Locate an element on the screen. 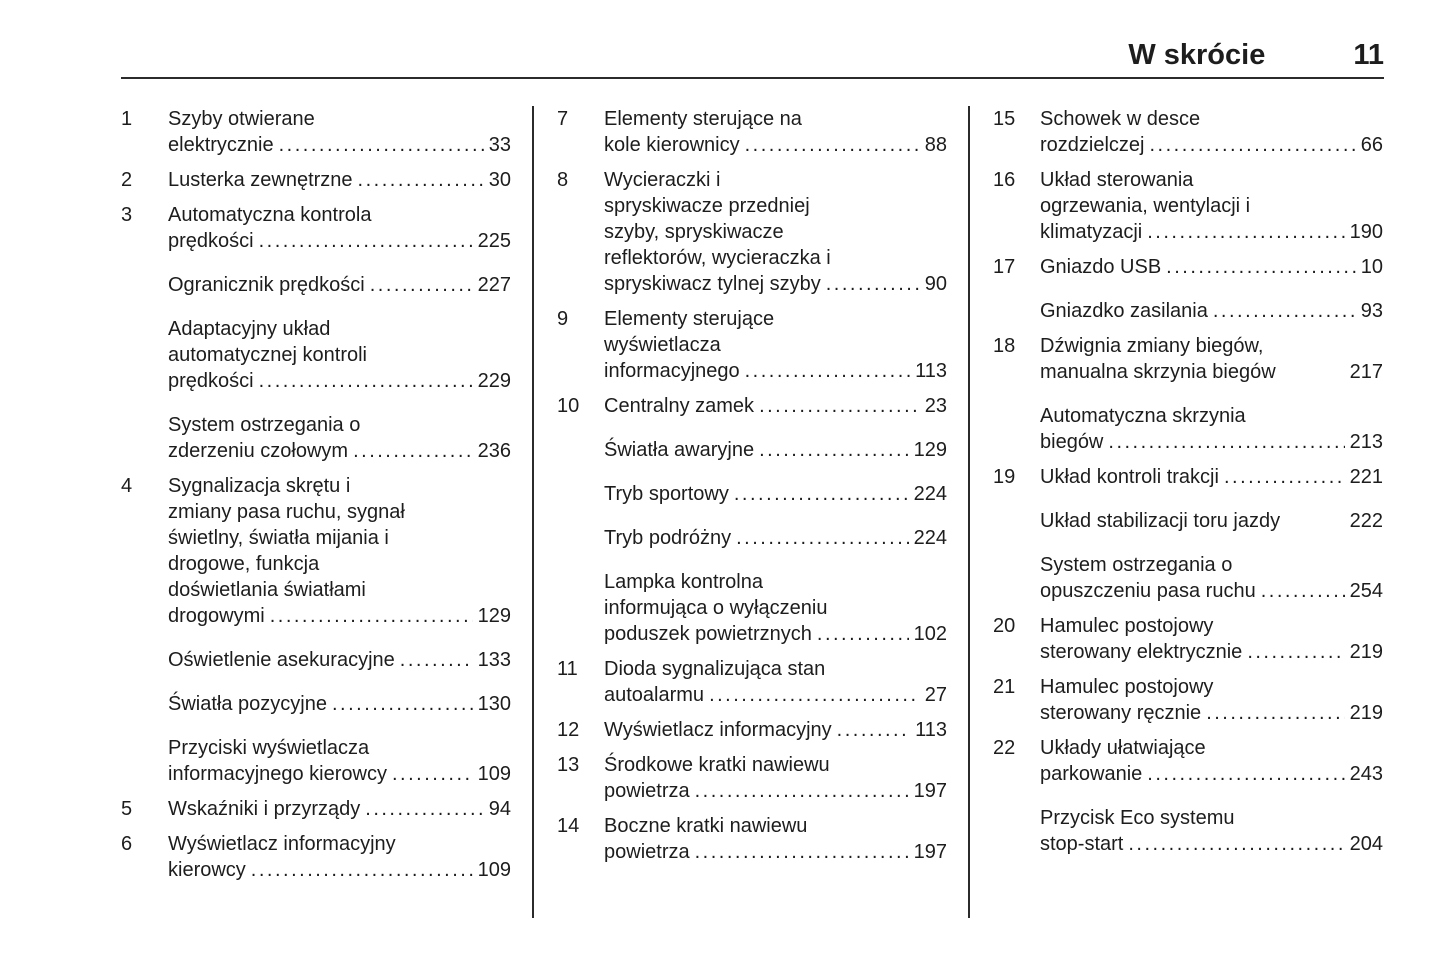  toc-entry-page: 221 is located at coordinates (1366, 477).